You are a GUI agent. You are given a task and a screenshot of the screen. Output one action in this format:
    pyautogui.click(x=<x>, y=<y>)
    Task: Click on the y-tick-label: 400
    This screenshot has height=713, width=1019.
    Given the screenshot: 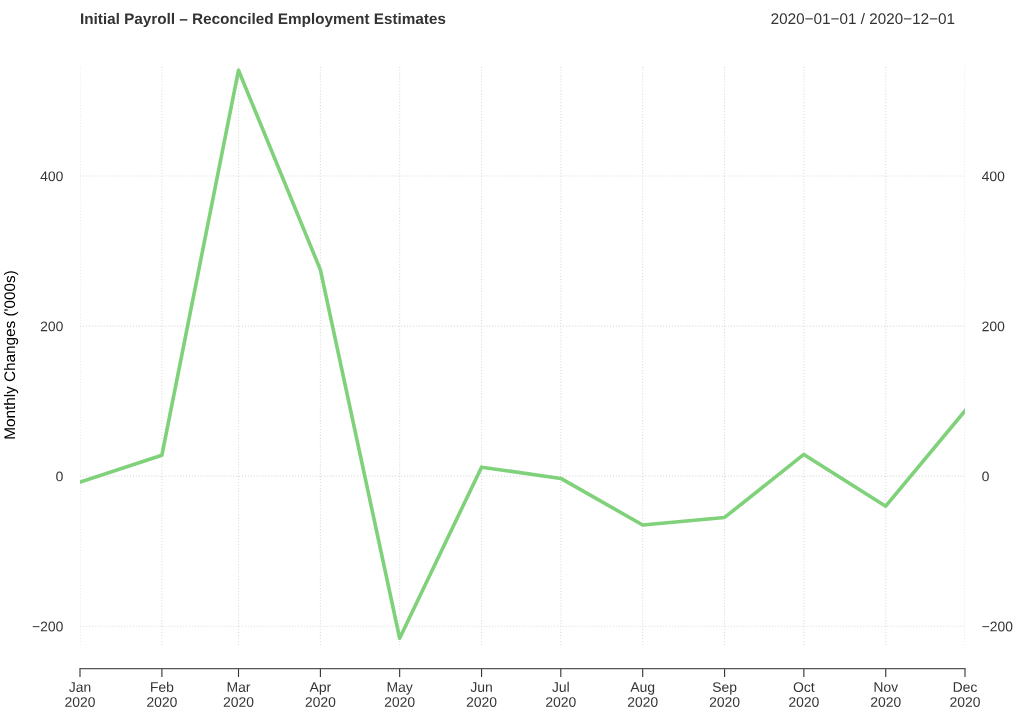 What is the action you would take?
    pyautogui.click(x=51, y=176)
    